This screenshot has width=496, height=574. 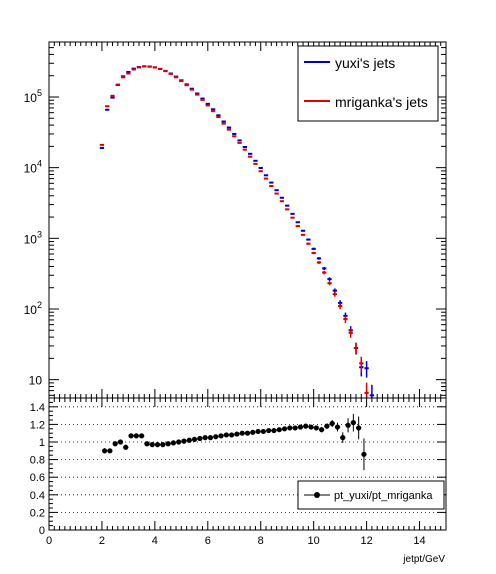 I want to click on ratio-y-tick-label: 0.6, so click(x=37, y=478).